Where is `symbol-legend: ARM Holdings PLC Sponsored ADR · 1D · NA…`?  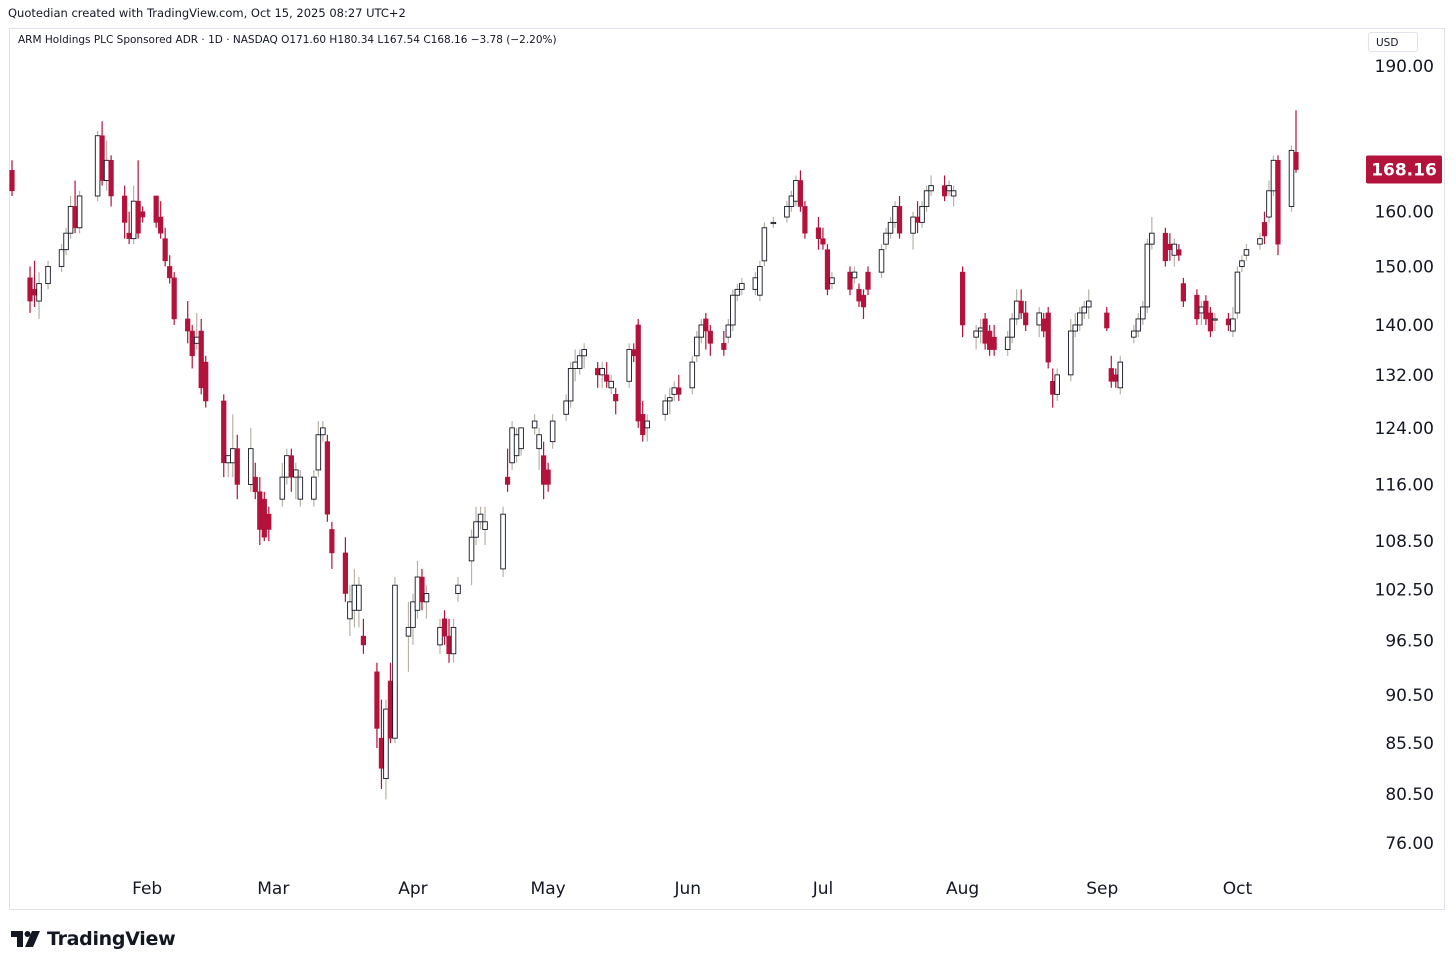
symbol-legend: ARM Holdings PLC Sponsored ADR · 1D · NA… is located at coordinates (287, 40).